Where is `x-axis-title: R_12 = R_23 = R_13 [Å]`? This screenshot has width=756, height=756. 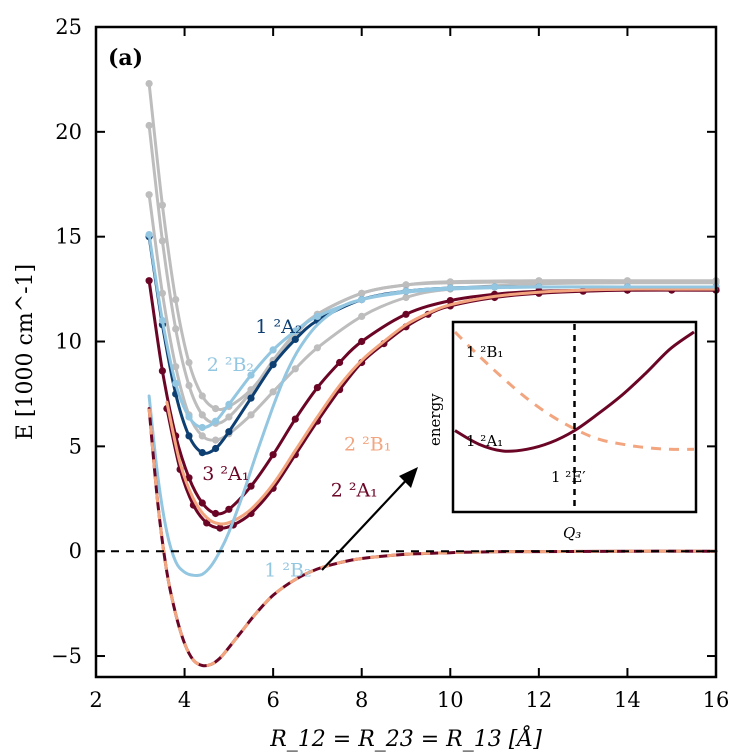
x-axis-title: R_12 = R_23 = R_13 [Å] is located at coordinates (405, 738).